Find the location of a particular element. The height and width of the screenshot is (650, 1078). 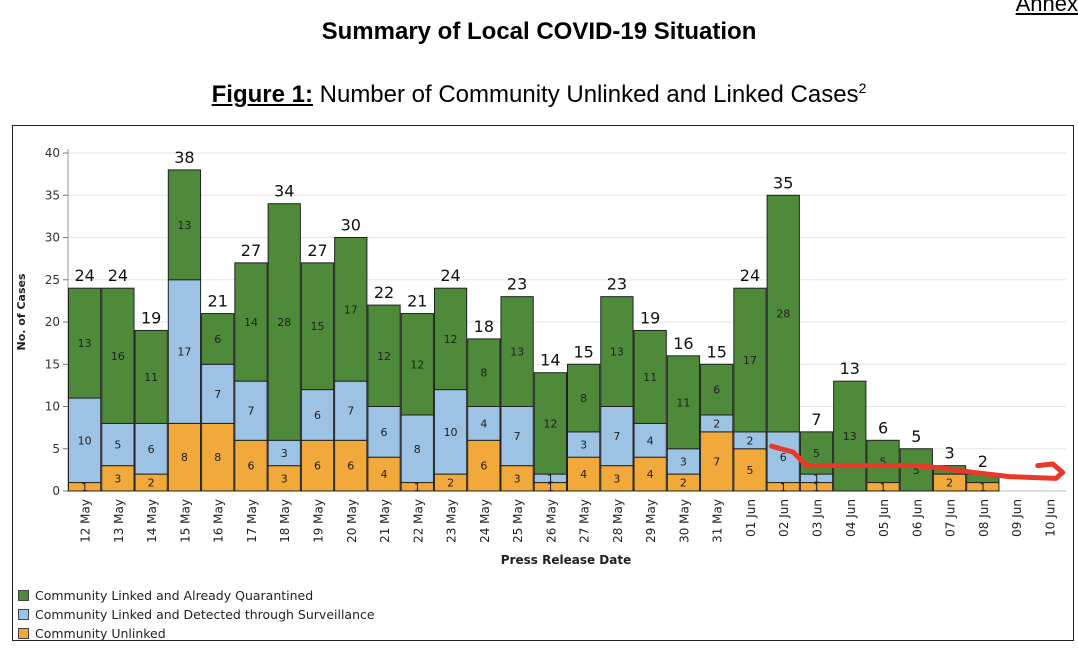

x-tick-label: 09 Jun is located at coordinates (1017, 518).